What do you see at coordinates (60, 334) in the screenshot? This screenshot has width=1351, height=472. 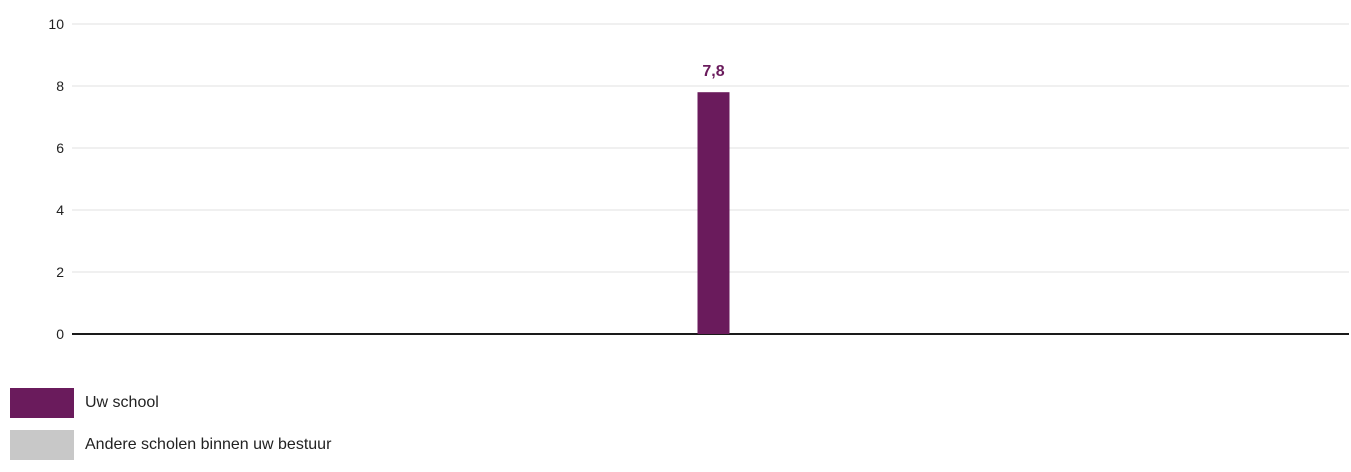 I see `y-tick-label-0: 0` at bounding box center [60, 334].